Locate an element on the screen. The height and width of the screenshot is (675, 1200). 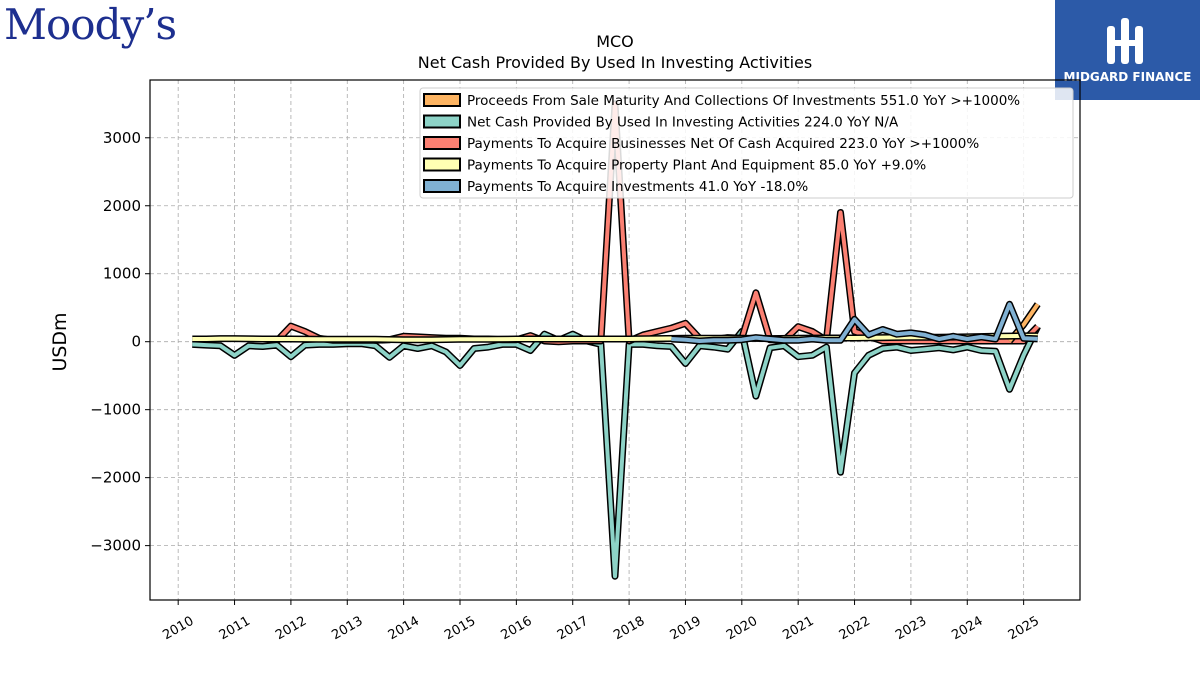
x-tick-label: 2022 is located at coordinates (855, 629).